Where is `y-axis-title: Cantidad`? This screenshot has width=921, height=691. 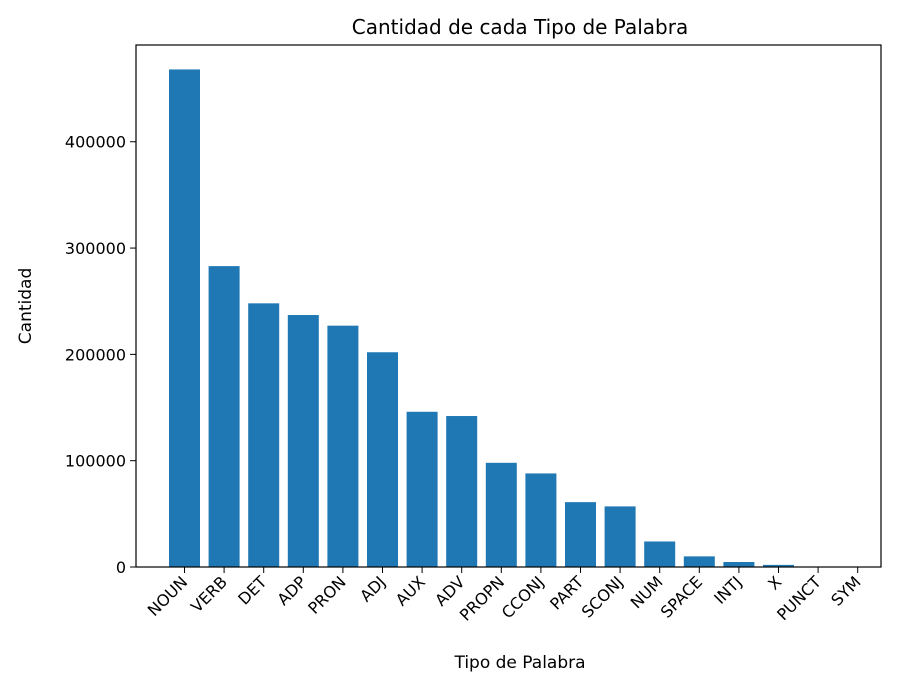
y-axis-title: Cantidad is located at coordinates (26, 306).